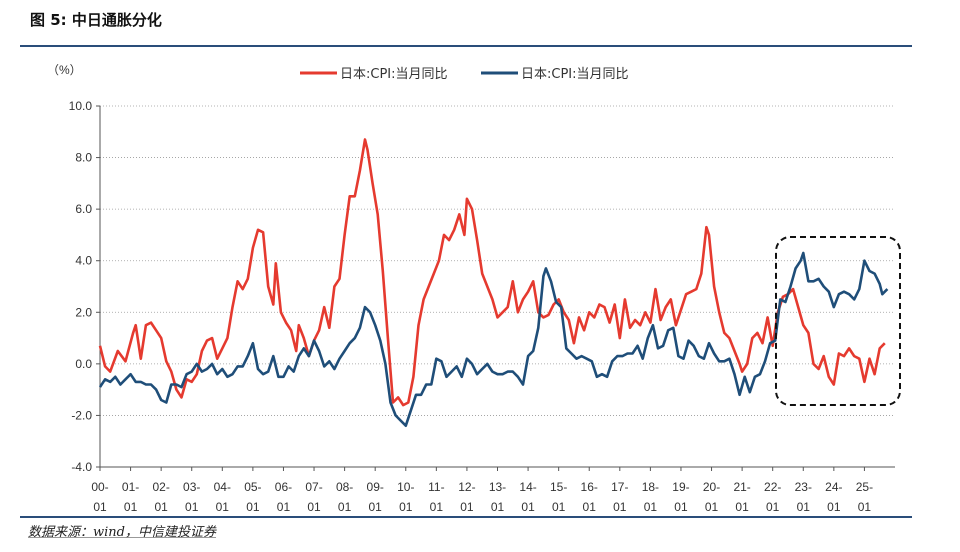  What do you see at coordinates (81, 415) in the screenshot?
I see `y-tick-label: -2.0` at bounding box center [81, 415].